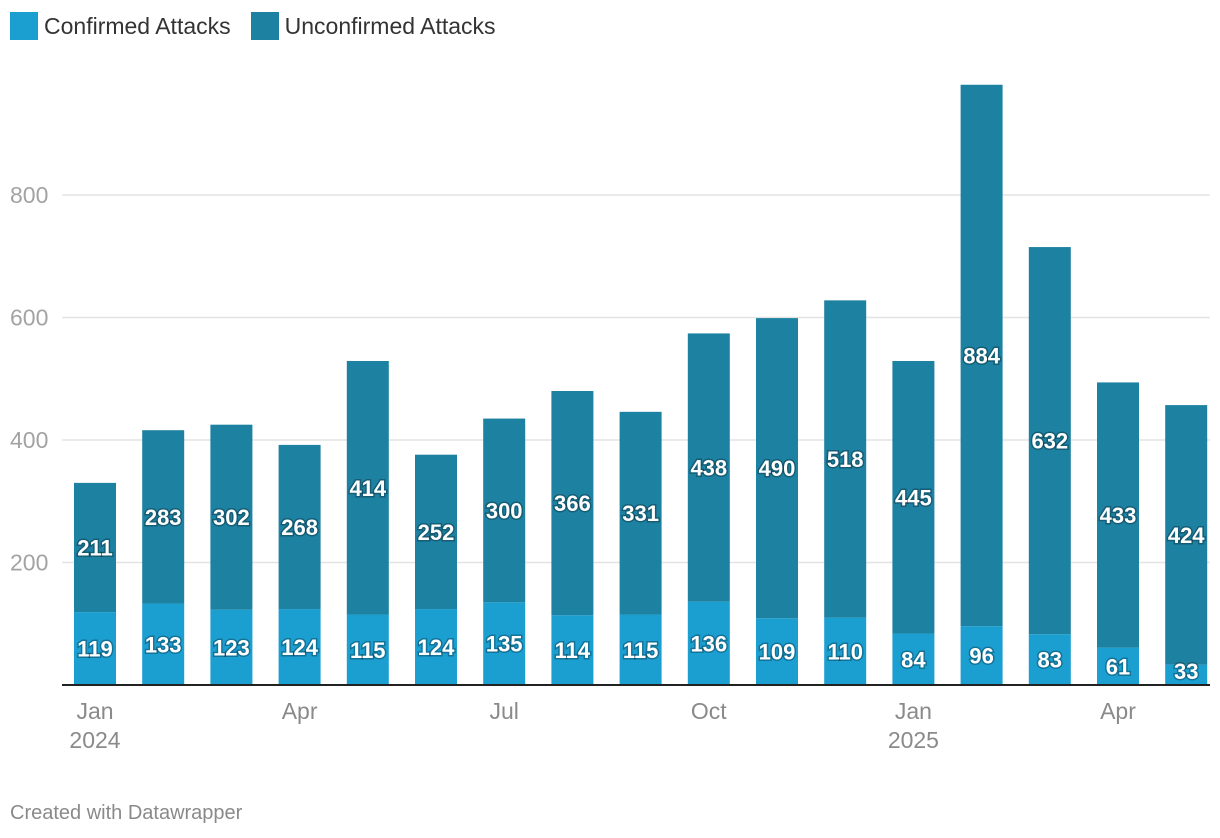 Image resolution: width=1220 pixels, height=838 pixels. I want to click on data-label-unconfirmed: 366, so click(572, 503).